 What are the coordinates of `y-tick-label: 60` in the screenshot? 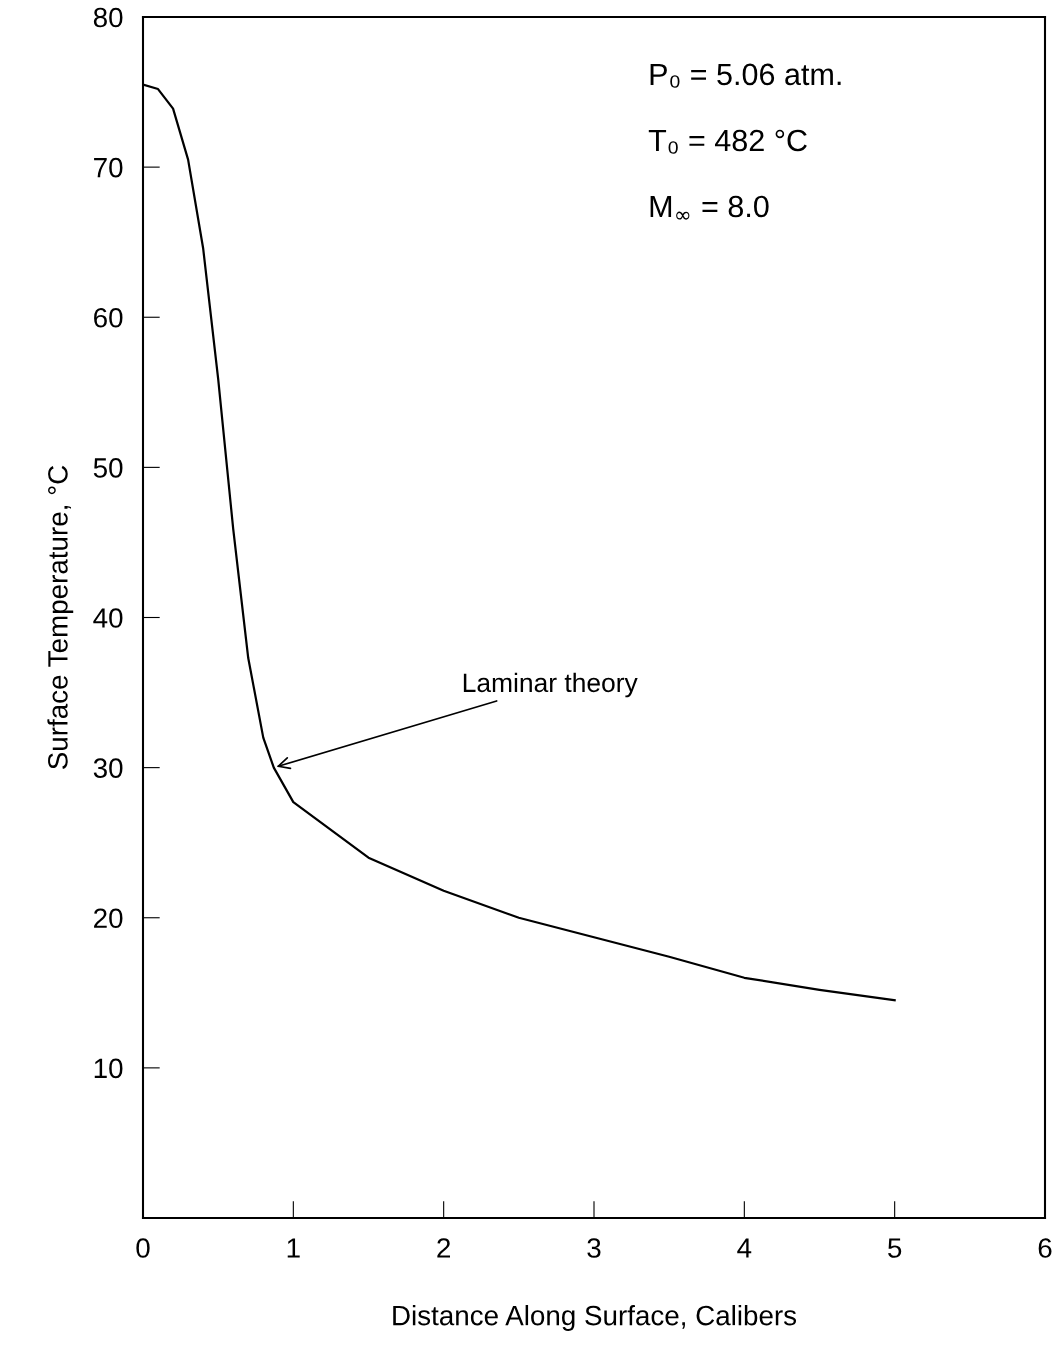 It's located at (108, 317).